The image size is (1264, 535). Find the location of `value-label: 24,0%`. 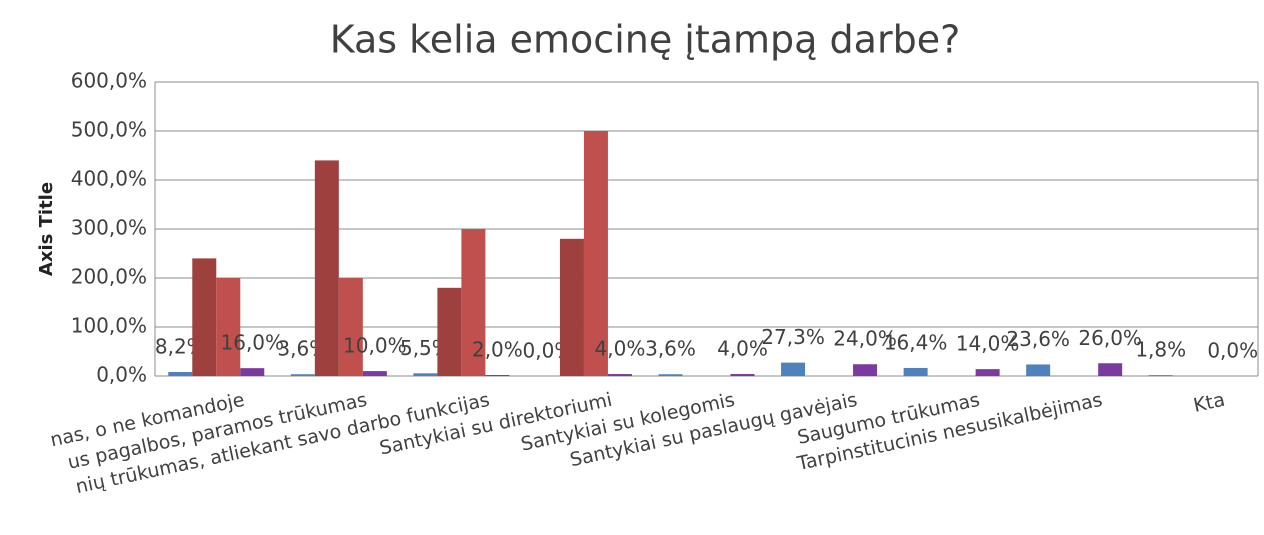

value-label: 24,0% is located at coordinates (865, 339).